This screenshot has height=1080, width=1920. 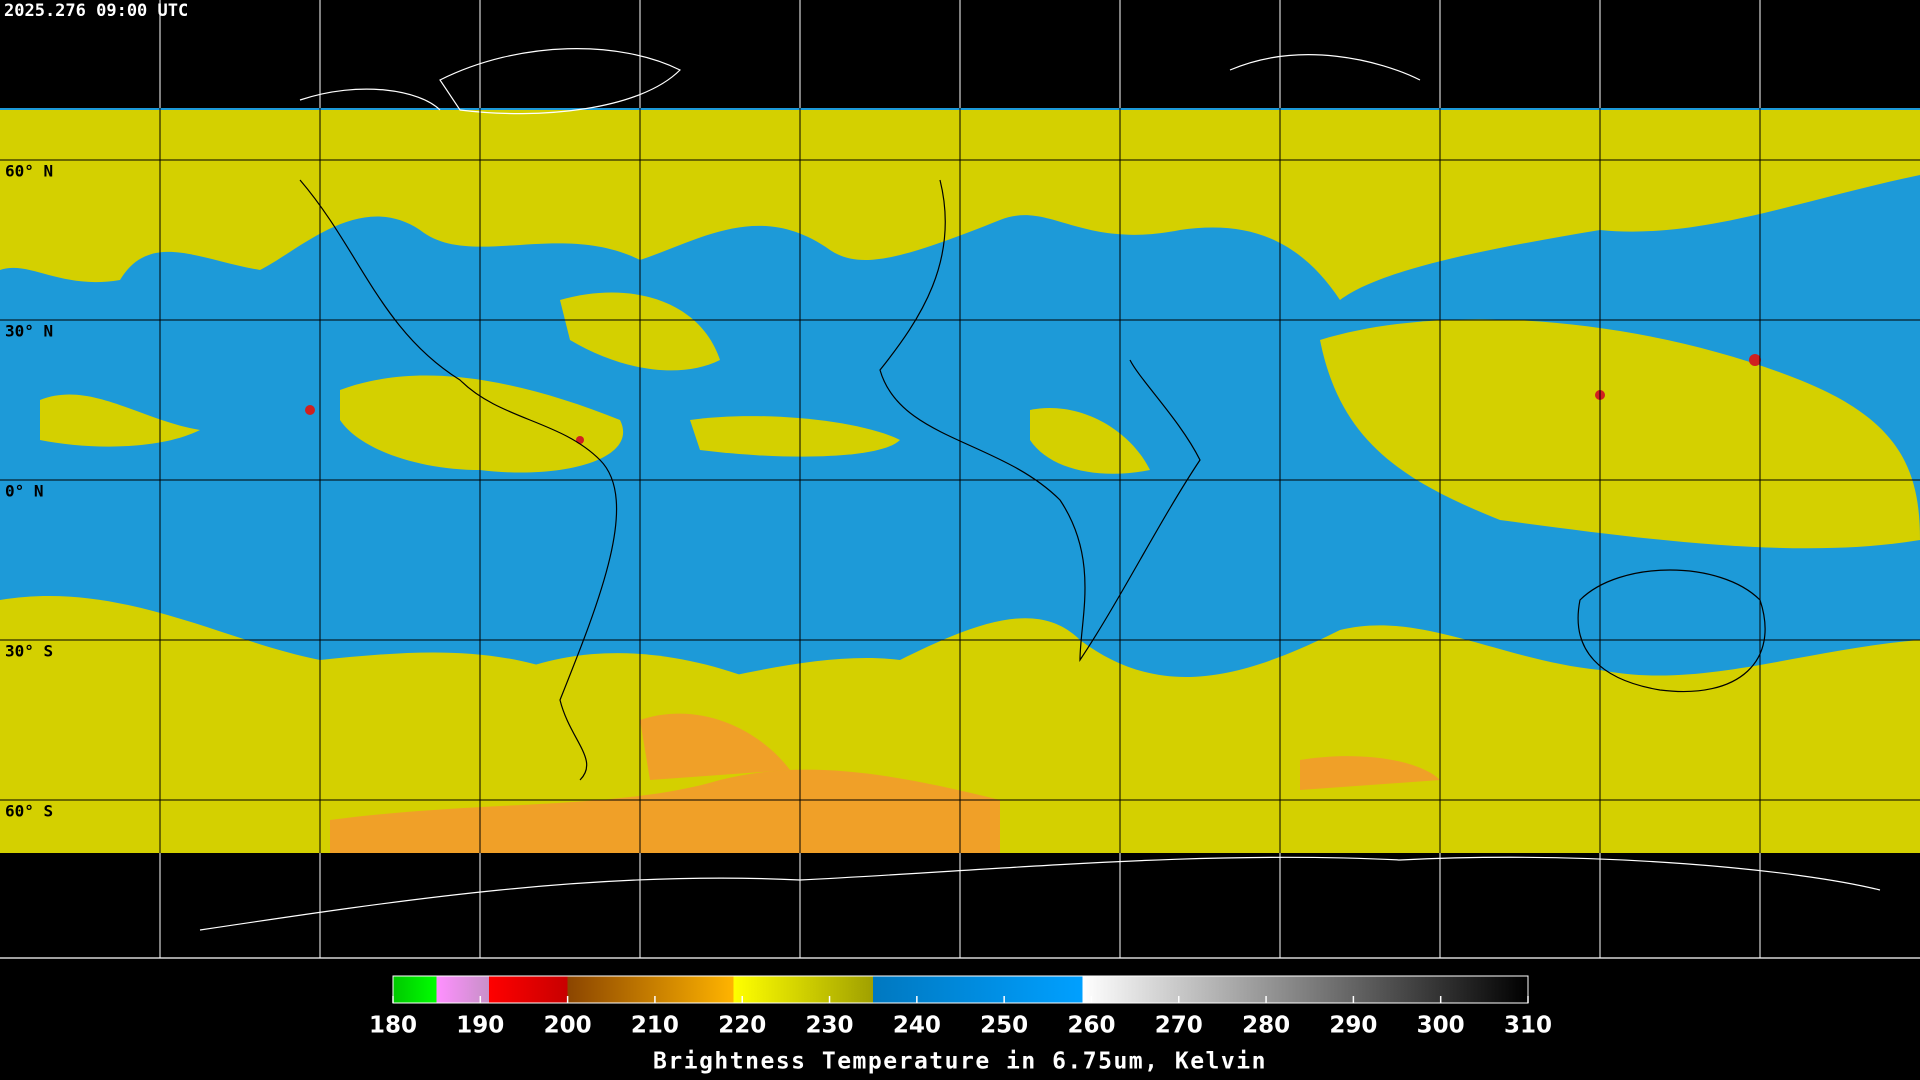 I want to click on colorbar-tick-label: 200, so click(x=568, y=1026).